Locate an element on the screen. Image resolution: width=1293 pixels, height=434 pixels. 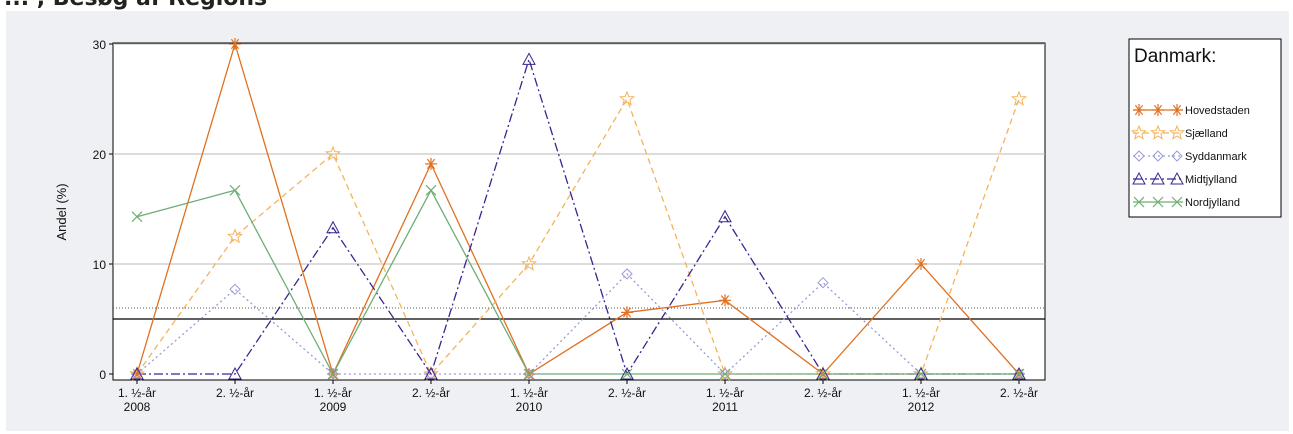
legend-label-hovedstaden: Hovedstaden is located at coordinates (1217, 111).